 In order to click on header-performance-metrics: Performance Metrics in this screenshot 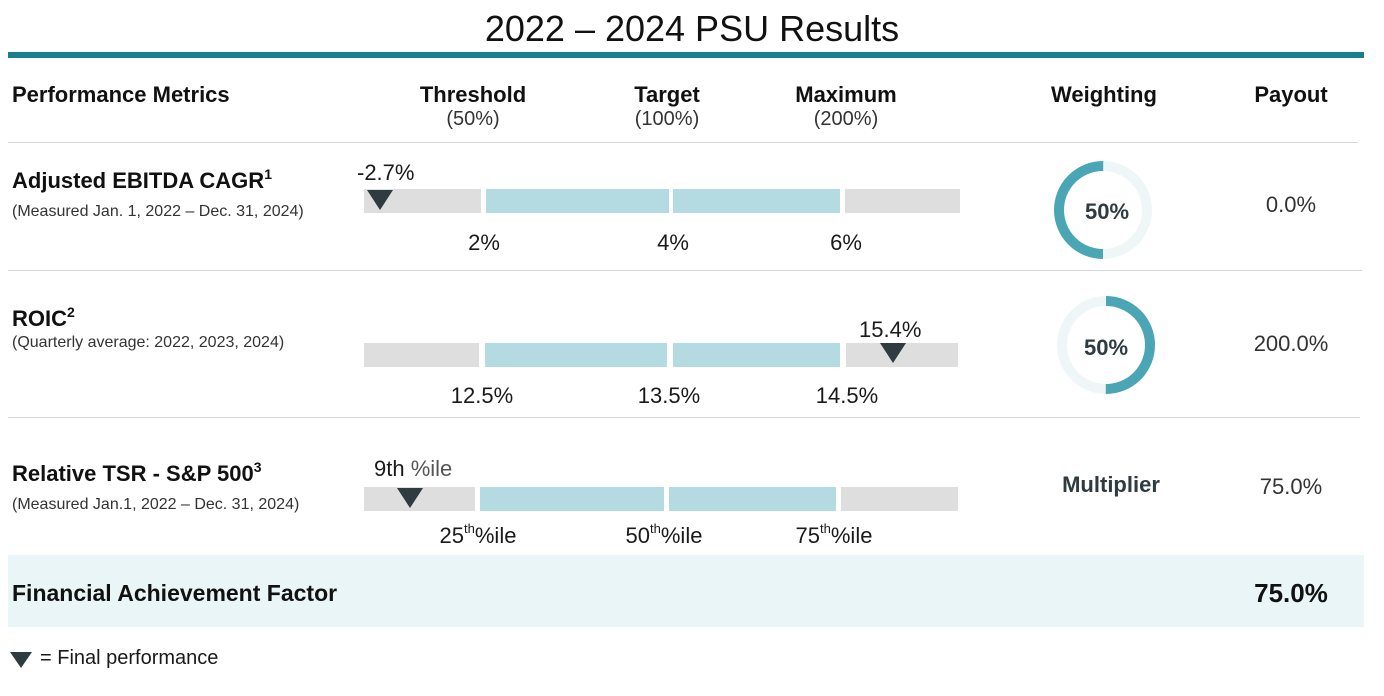, I will do `click(121, 94)`.